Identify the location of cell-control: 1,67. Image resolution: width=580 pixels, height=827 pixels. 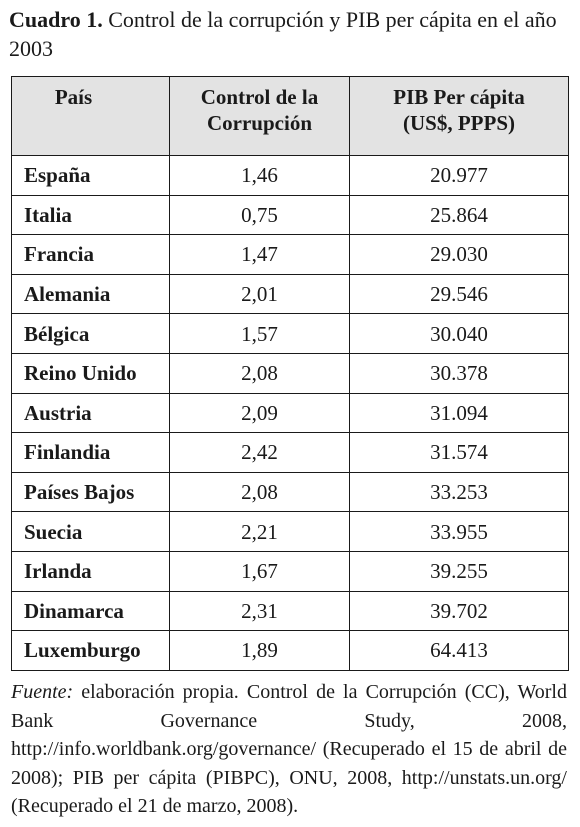
(259, 571).